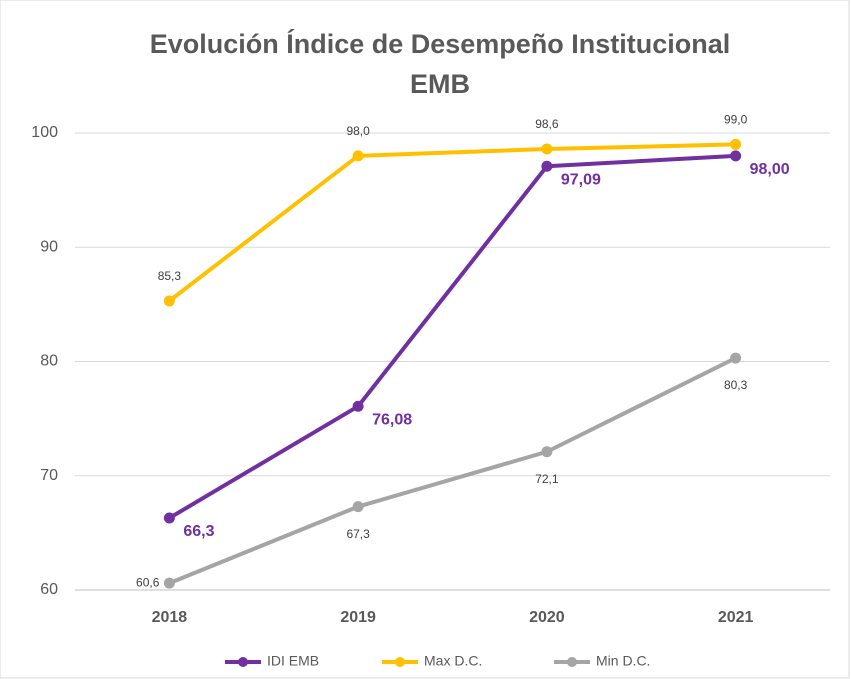 The height and width of the screenshot is (679, 852). I want to click on x-tick-label: 2019, so click(358, 617).